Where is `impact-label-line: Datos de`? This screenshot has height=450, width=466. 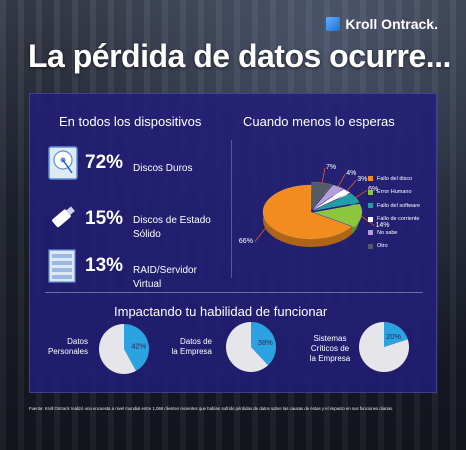
impact-label-line: Datos de is located at coordinates (195, 341).